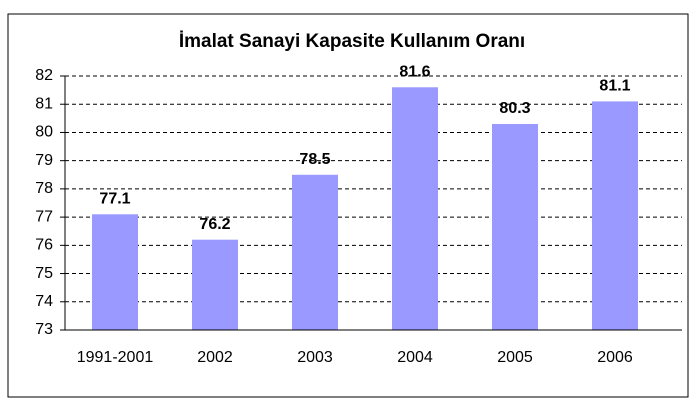  Describe the element at coordinates (44, 75) in the screenshot. I see `y-tick-label: 82` at that location.